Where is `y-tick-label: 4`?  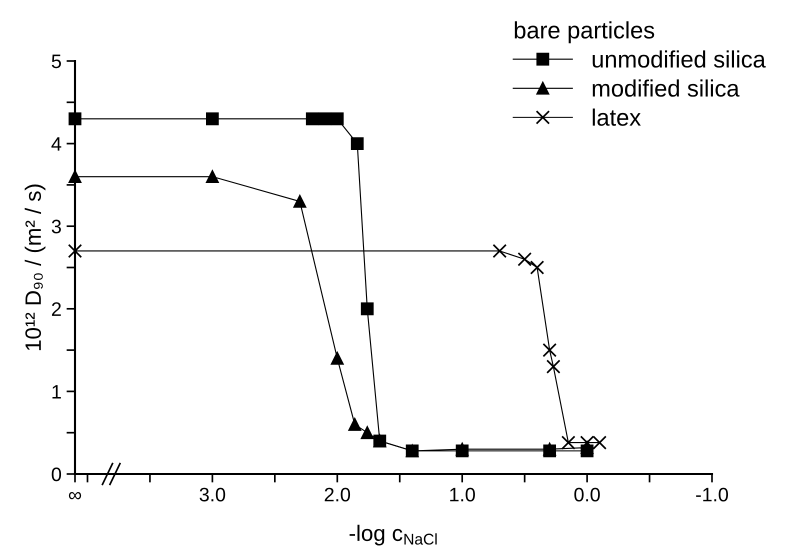 y-tick-label: 4 is located at coordinates (56, 144).